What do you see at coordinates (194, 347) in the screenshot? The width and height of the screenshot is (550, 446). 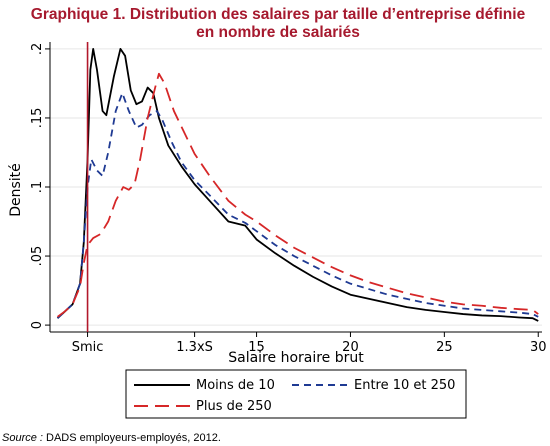 I see `x-tick-label-1-3xs: 1.3xS` at bounding box center [194, 347].